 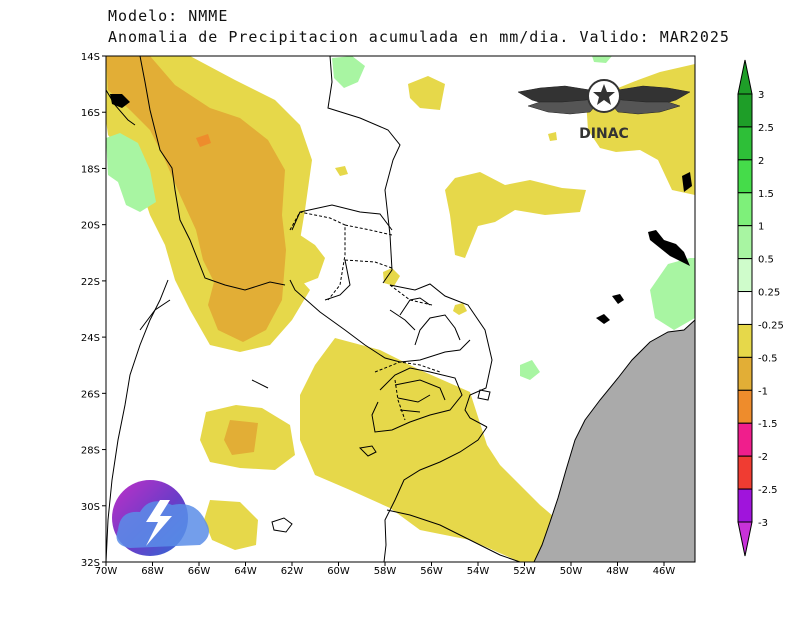 I want to click on colorbar-top-arrow, so click(x=745, y=77).